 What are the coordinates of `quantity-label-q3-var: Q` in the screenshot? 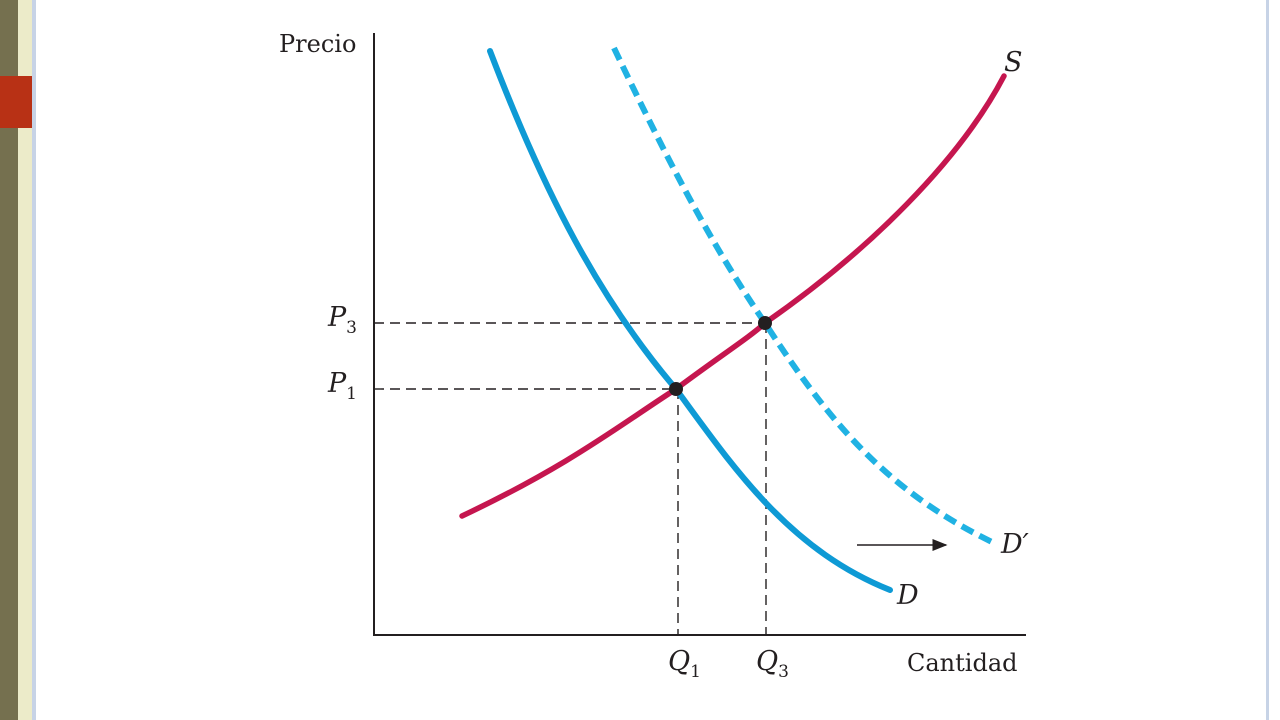 It's located at (767, 661).